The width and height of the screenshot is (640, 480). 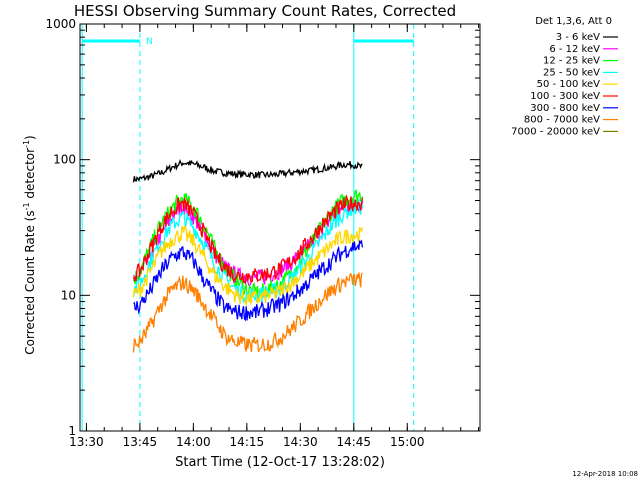 I want to click on y-tick-label: 10, so click(x=68, y=295).